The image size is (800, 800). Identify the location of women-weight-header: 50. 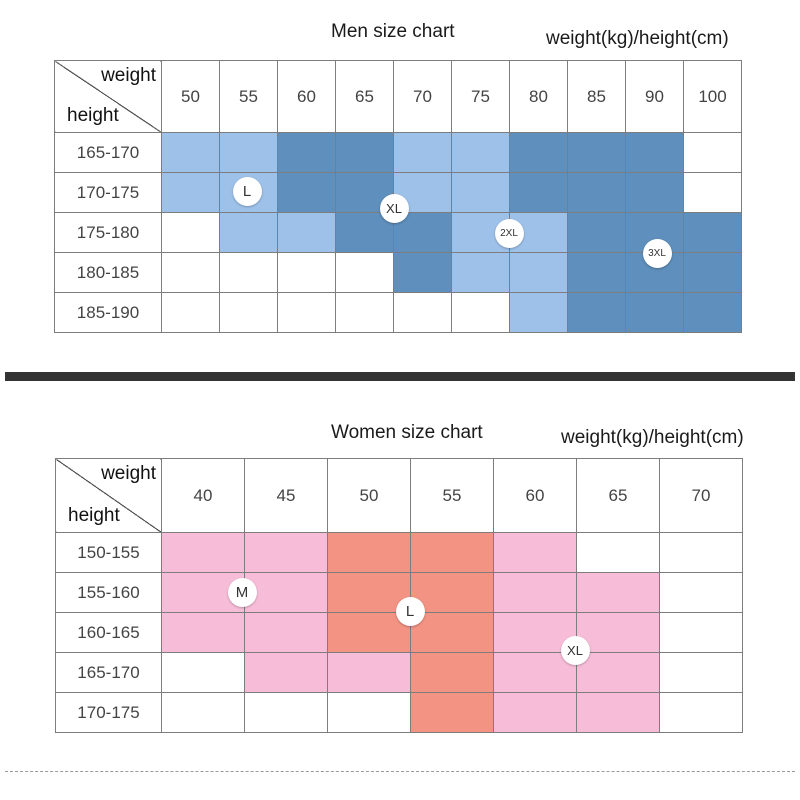
(369, 495).